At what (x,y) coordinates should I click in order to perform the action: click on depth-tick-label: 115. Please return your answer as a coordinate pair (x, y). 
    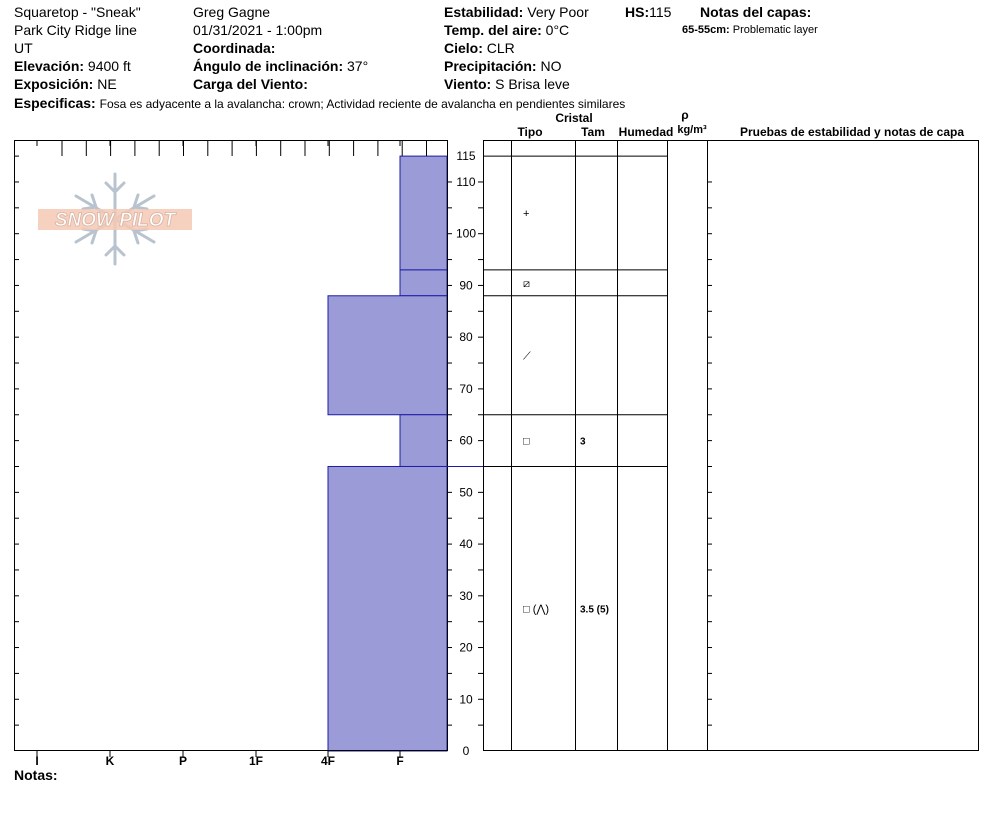
    Looking at the image, I should click on (465, 156).